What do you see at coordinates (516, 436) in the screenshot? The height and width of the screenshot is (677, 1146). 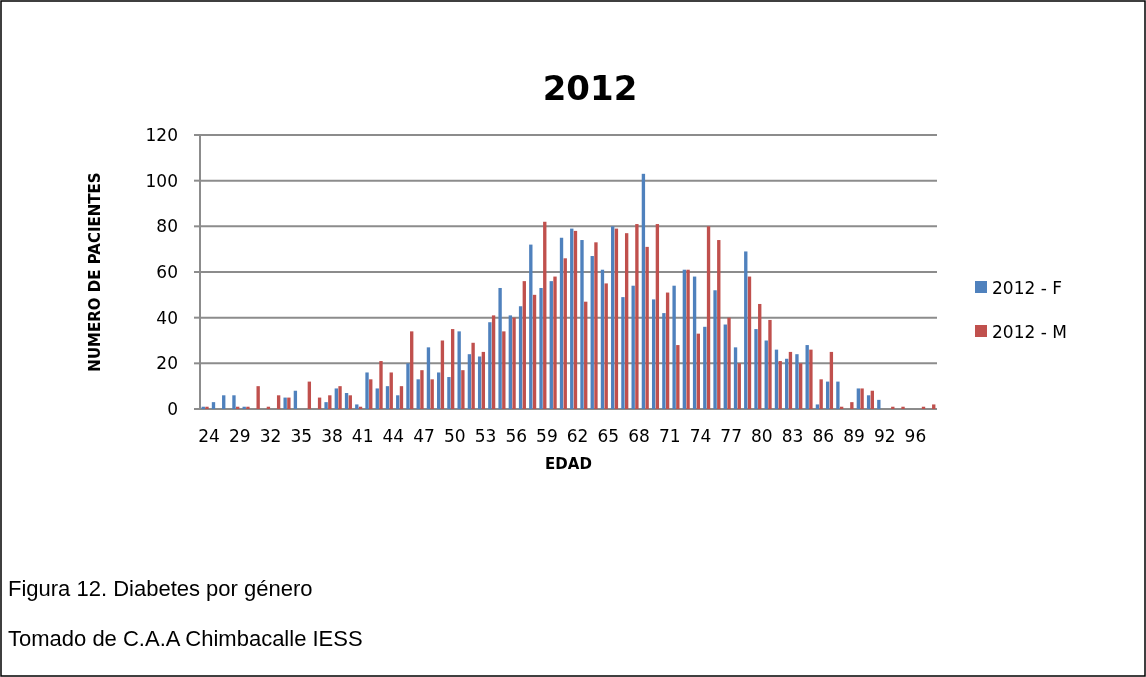 I see `x-tick-label: 56` at bounding box center [516, 436].